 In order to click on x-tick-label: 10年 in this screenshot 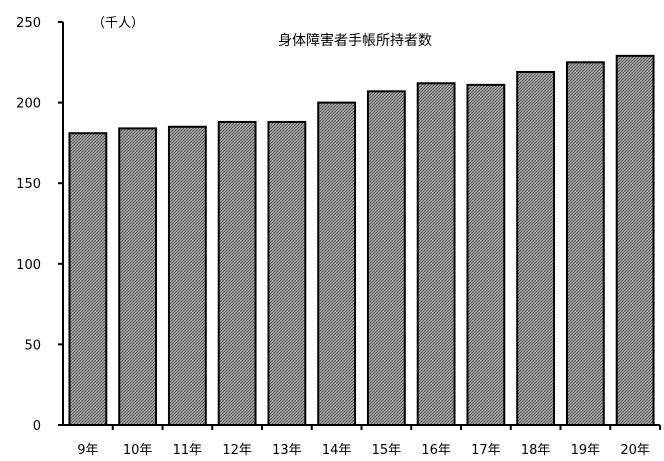, I will do `click(138, 450)`.